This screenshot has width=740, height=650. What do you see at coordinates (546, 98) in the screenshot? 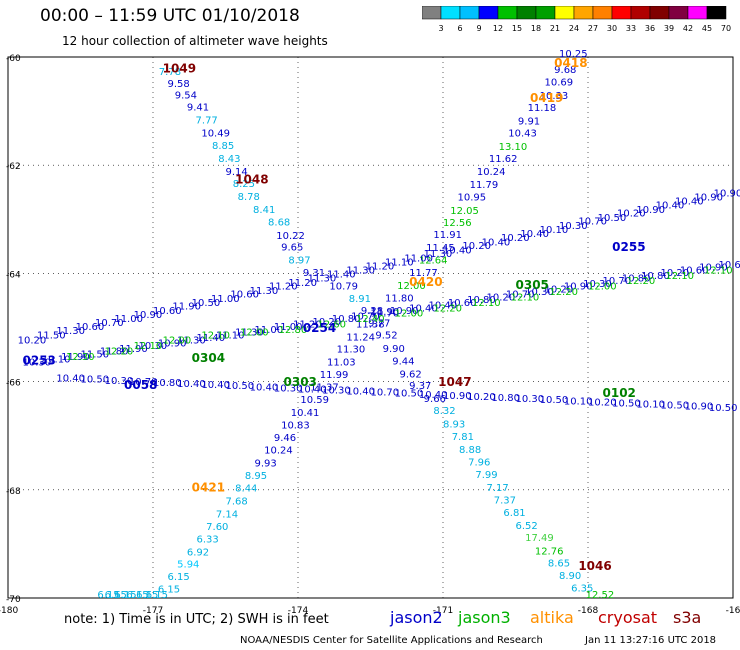
I see `pass-time-label: 0419` at bounding box center [546, 98].